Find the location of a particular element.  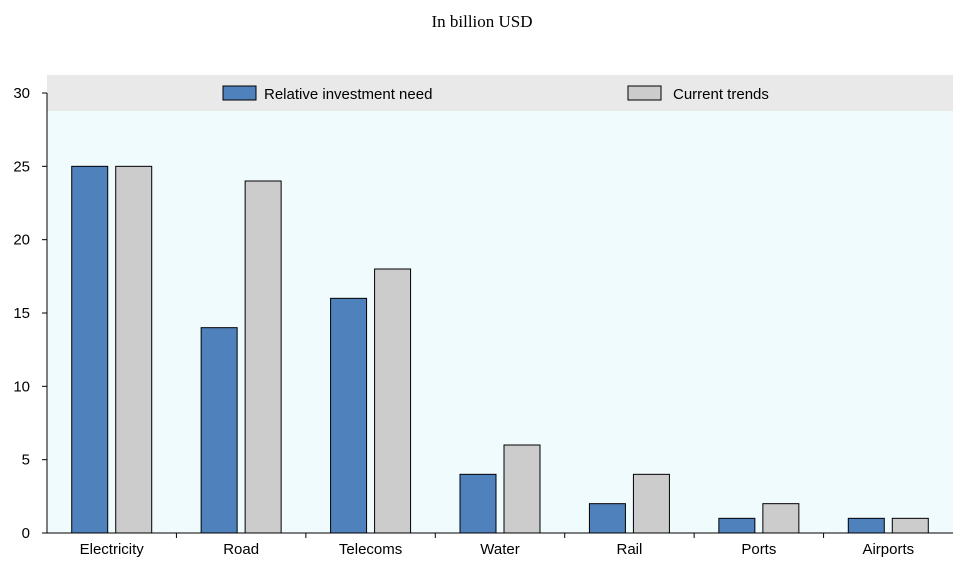

x-tick-label: Airports is located at coordinates (888, 549).